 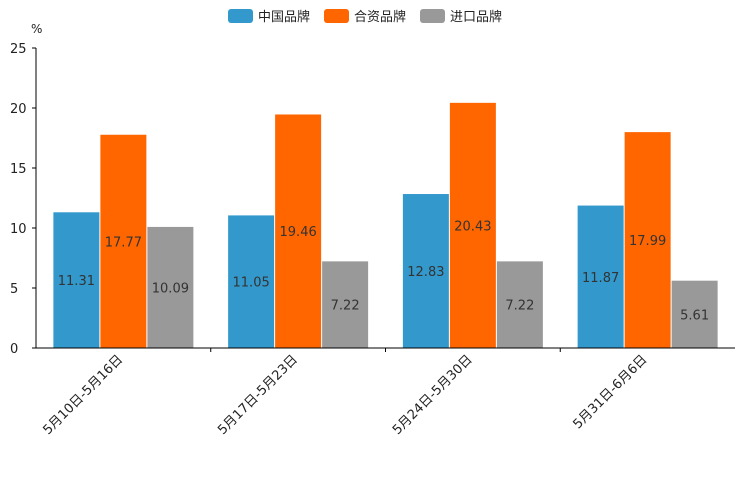 I want to click on y-tick-label: 15, so click(x=18, y=169).